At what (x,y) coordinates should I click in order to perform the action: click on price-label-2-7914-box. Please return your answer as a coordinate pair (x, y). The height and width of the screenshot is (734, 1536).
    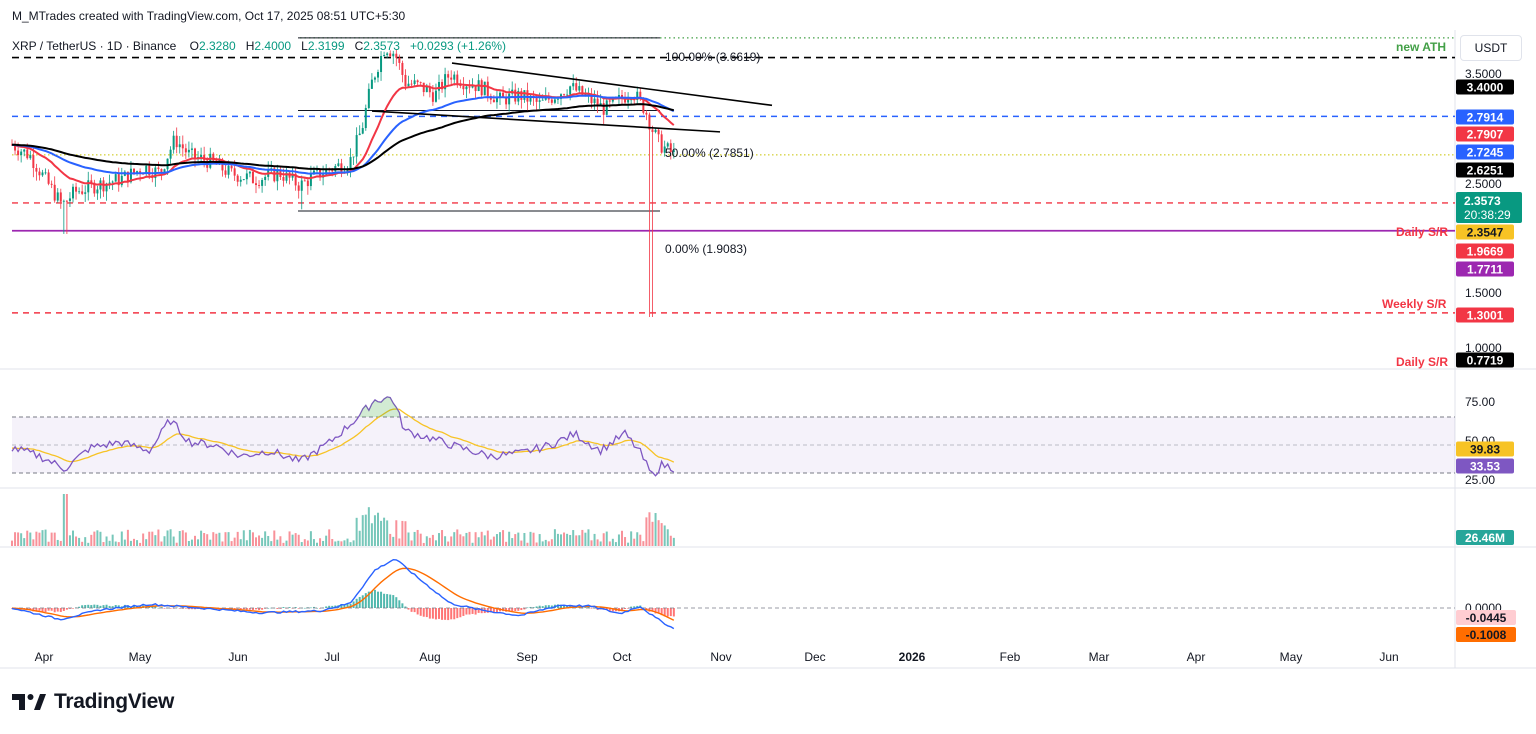
    Looking at the image, I should click on (1485, 117).